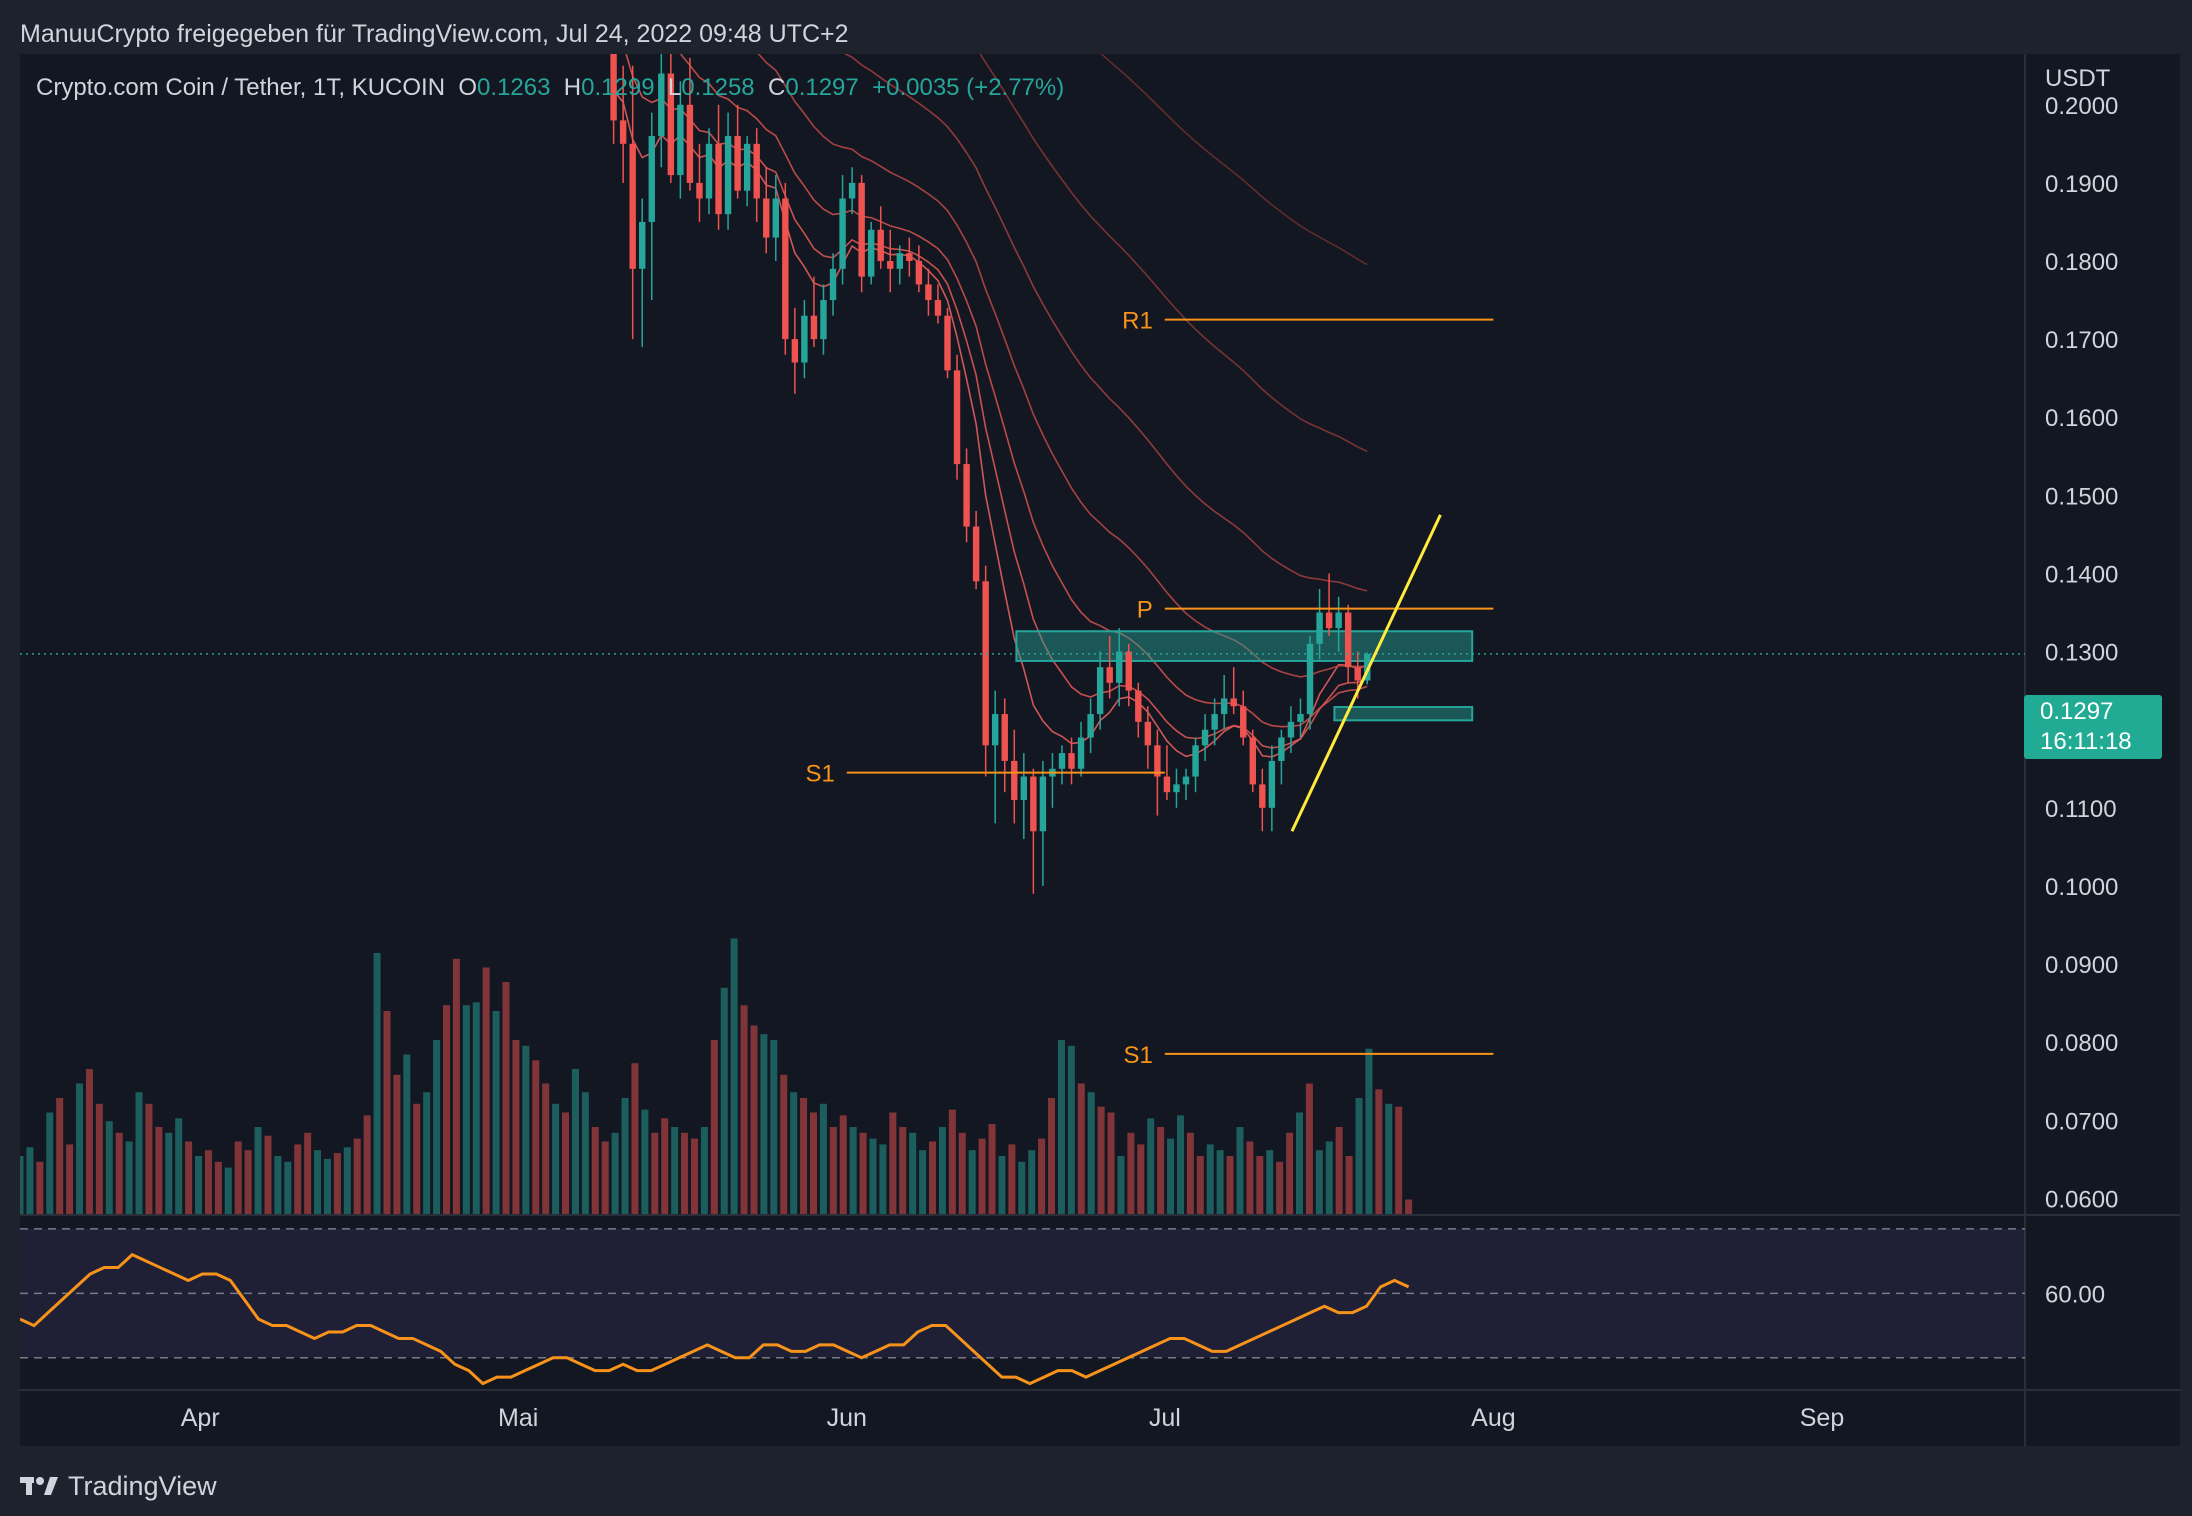  I want to click on rsi-pane-bg, so click(1022, 1303).